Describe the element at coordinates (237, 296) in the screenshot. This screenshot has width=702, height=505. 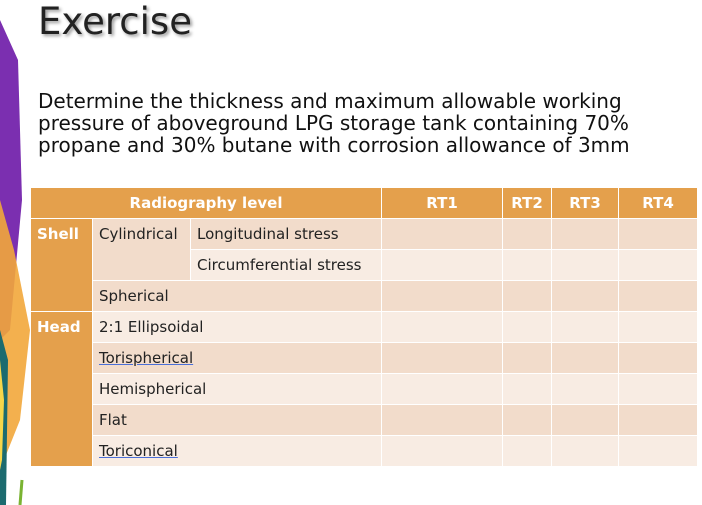
I see `cell: Spherical` at that location.